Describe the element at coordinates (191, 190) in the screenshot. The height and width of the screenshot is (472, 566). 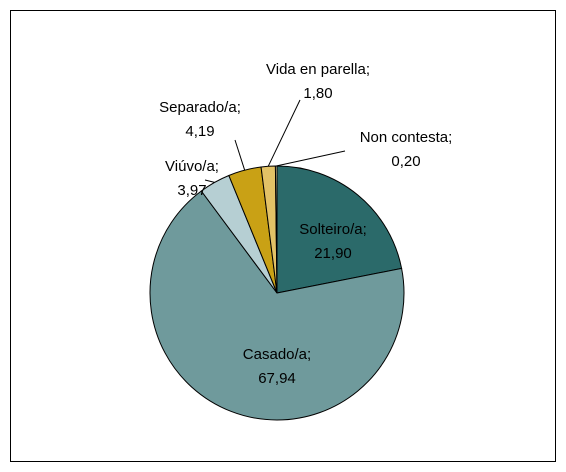
I see `slice-value-label: 3,97` at that location.